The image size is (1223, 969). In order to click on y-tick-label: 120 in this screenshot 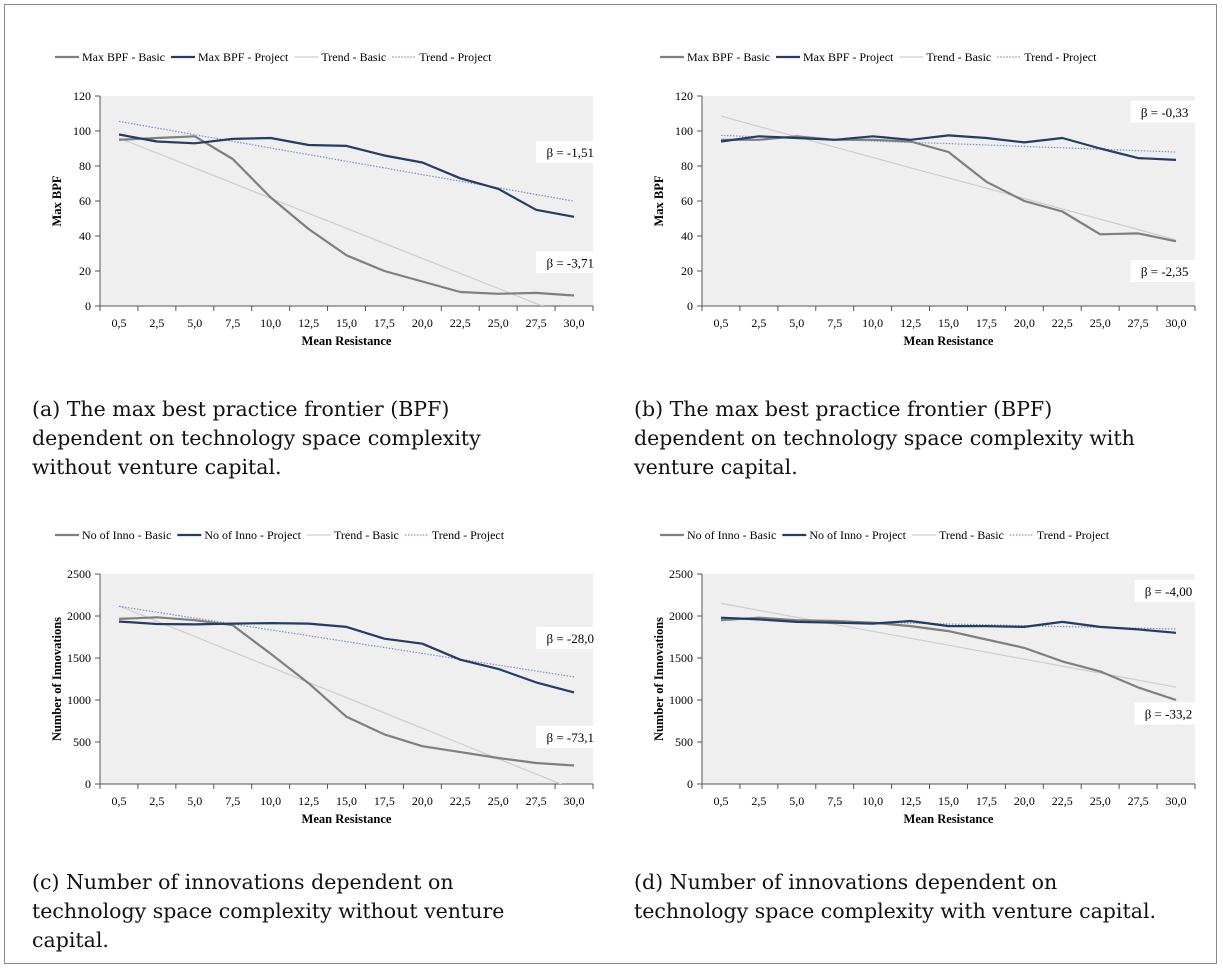, I will do `click(82, 96)`.